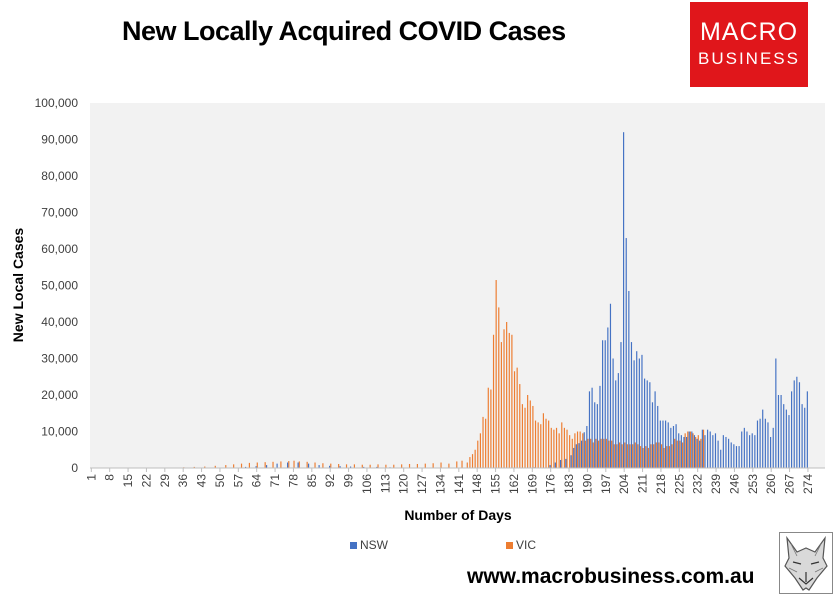 This screenshot has height=604, width=840. I want to click on x-tick-label: 274, so click(808, 484).